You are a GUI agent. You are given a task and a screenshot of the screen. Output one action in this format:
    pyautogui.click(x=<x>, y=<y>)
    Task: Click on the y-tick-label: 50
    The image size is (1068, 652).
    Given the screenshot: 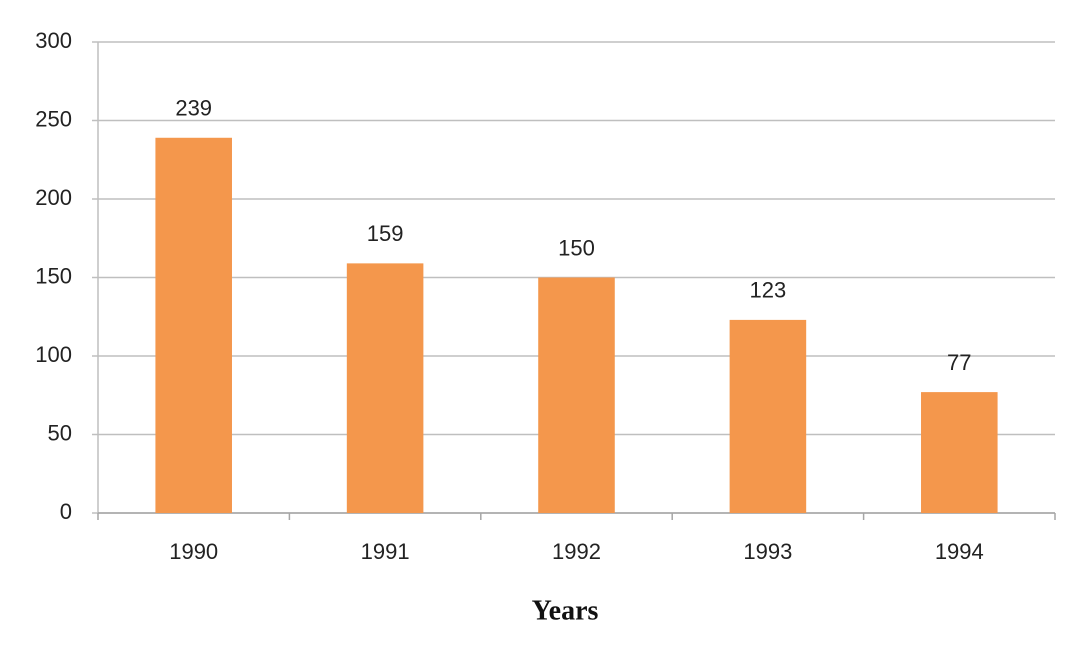 What is the action you would take?
    pyautogui.click(x=60, y=432)
    